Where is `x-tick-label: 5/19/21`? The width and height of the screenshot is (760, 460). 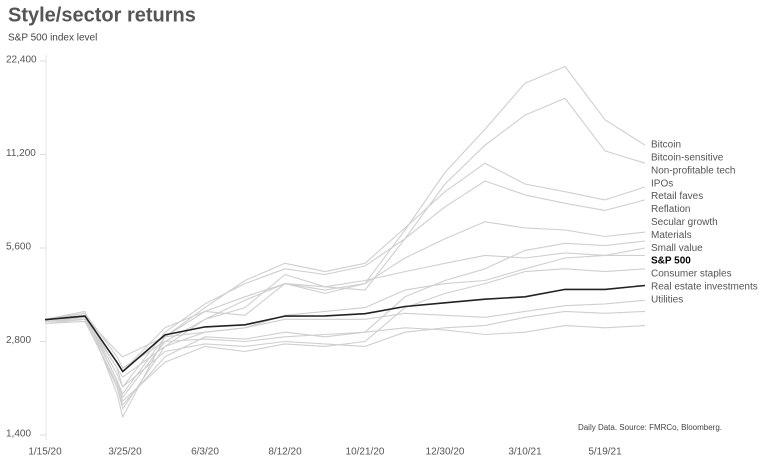
x-tick-label: 5/19/21 is located at coordinates (605, 452).